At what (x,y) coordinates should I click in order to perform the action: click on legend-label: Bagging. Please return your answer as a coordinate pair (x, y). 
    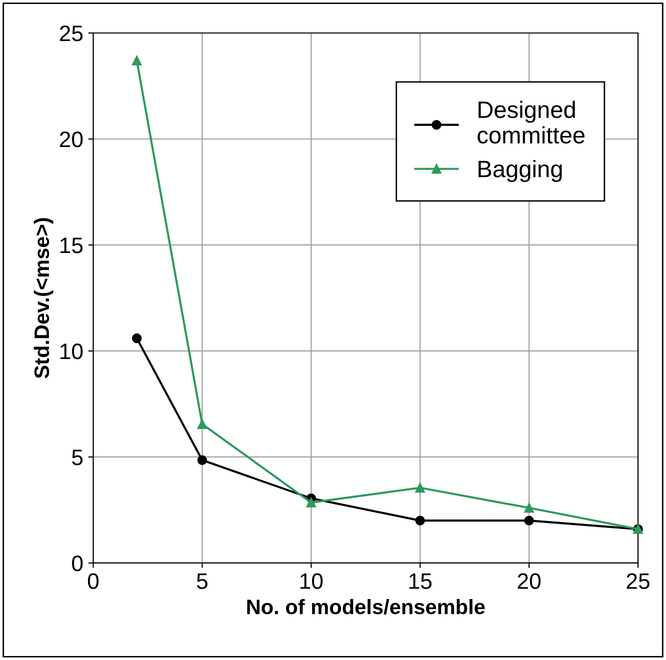
    Looking at the image, I should click on (520, 171).